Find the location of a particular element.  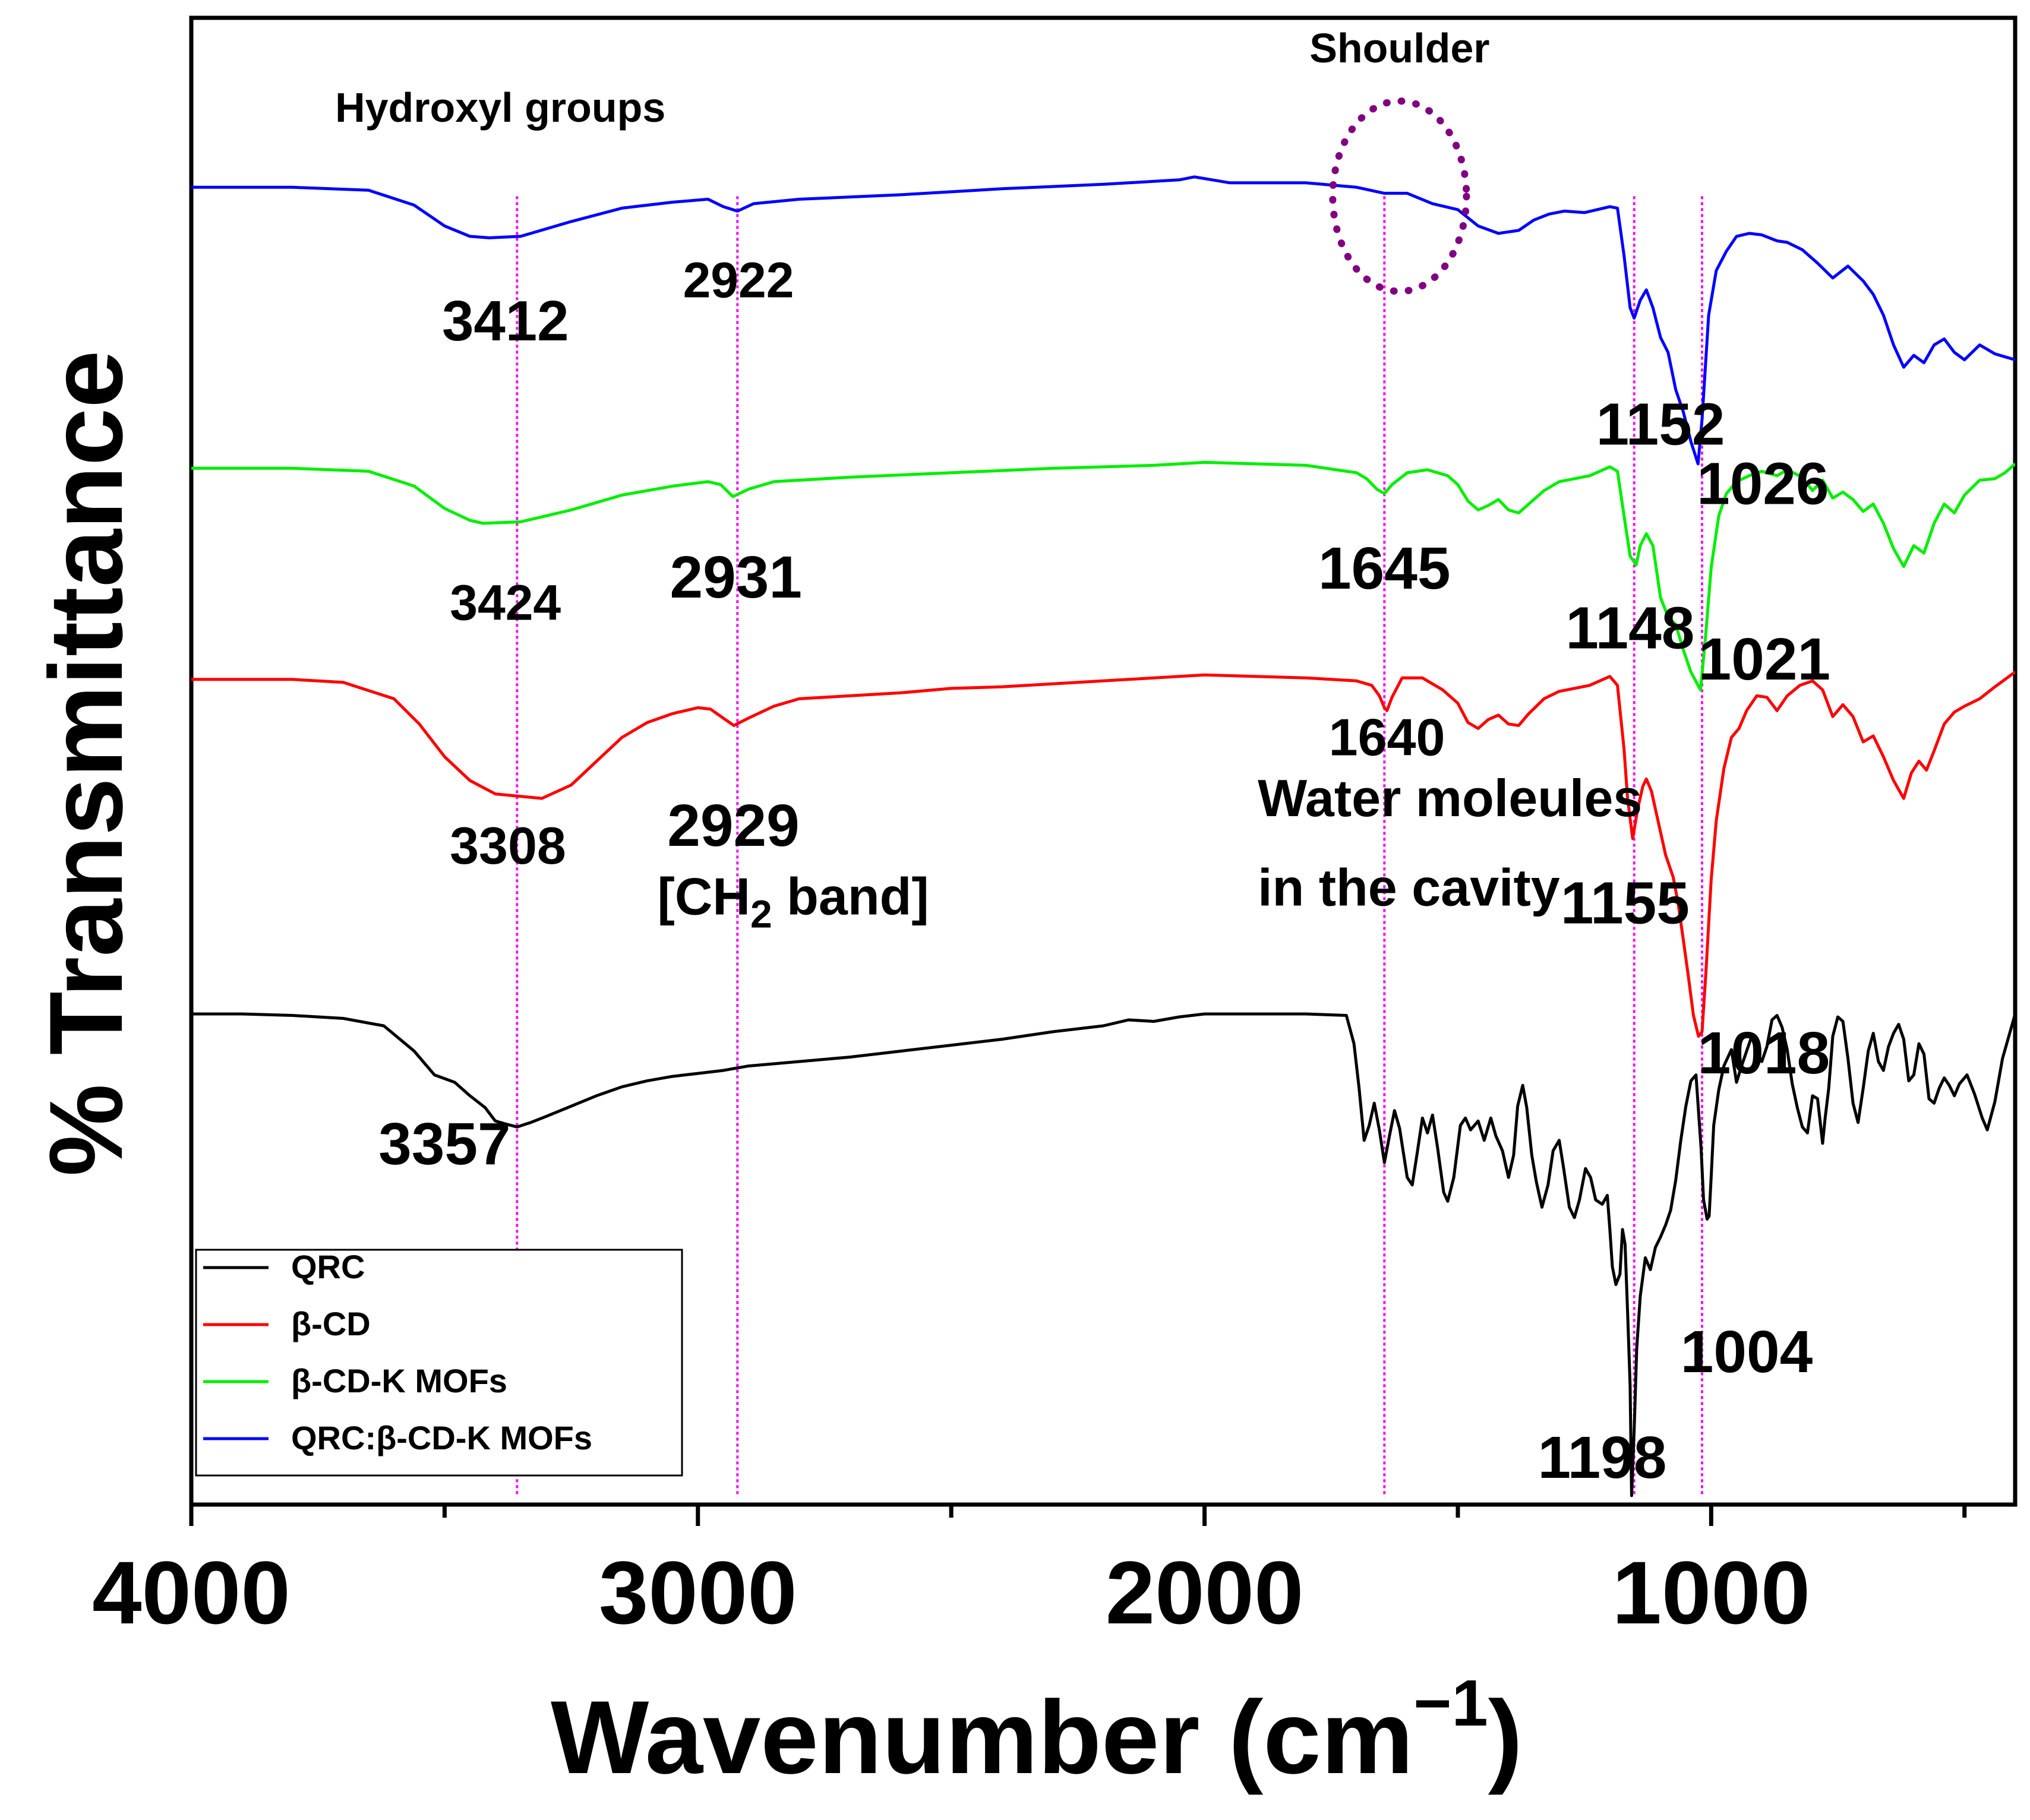

annotation-1155: 1155 is located at coordinates (1625, 903).